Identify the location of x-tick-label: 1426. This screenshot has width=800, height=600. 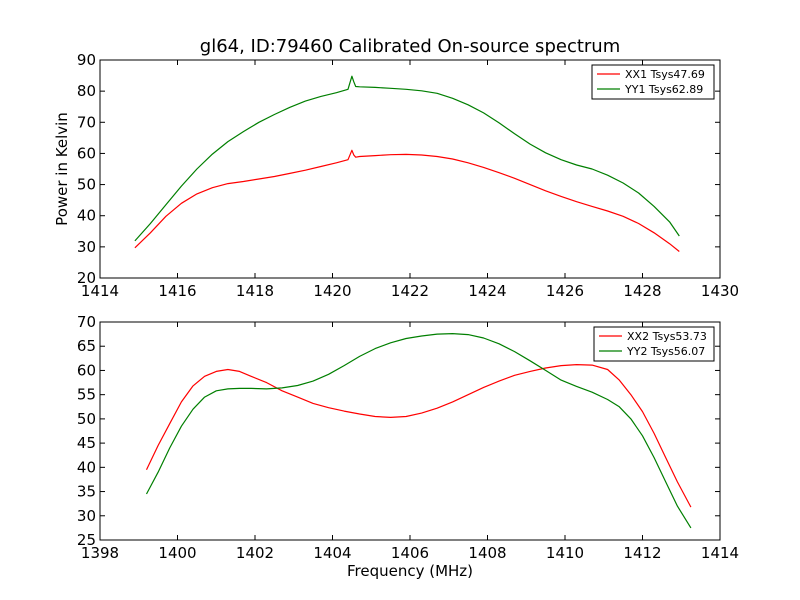
(565, 291).